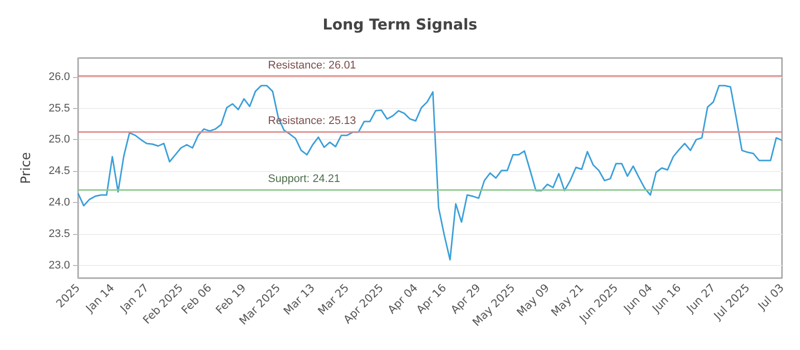 This screenshot has height=350, width=800. What do you see at coordinates (26, 168) in the screenshot?
I see `y-axis-title: Price` at bounding box center [26, 168].